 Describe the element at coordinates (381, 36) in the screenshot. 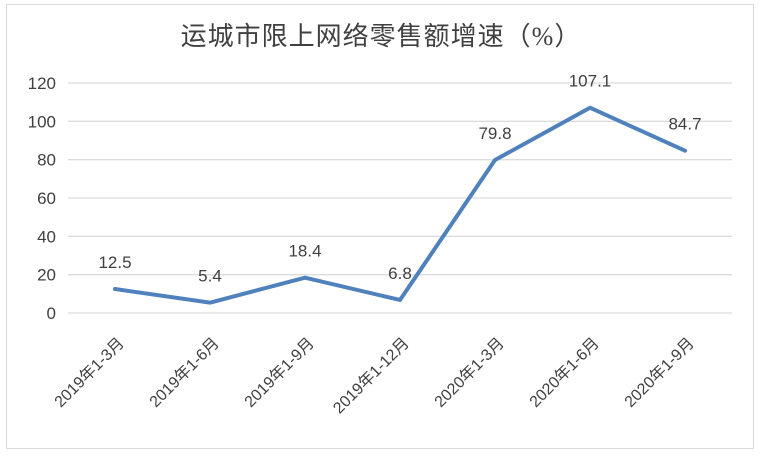

I see `chart-title: 运城市限上网络零售额增速（%）` at that location.